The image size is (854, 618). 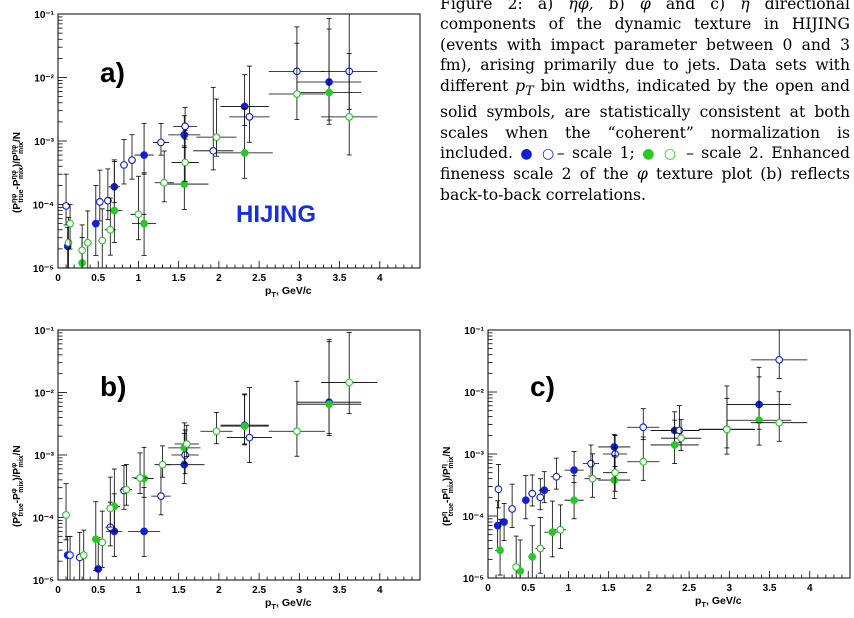 What do you see at coordinates (616, 6) in the screenshot?
I see `caption-part-b-label: b)` at bounding box center [616, 6].